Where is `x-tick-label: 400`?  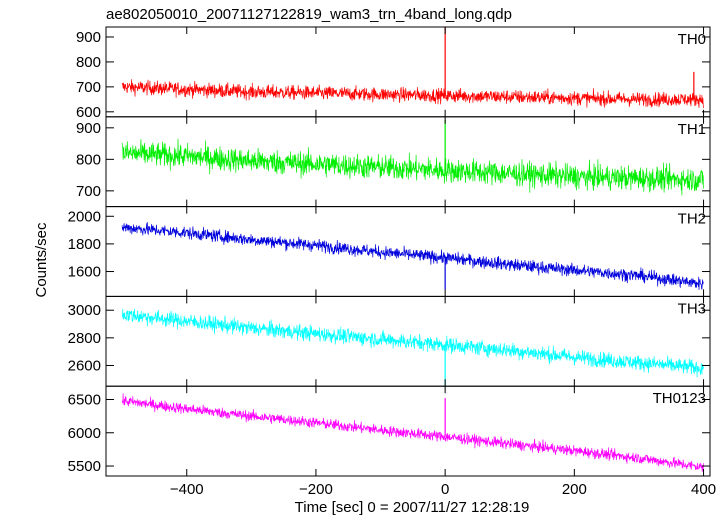
x-tick-label: 400 is located at coordinates (703, 489).